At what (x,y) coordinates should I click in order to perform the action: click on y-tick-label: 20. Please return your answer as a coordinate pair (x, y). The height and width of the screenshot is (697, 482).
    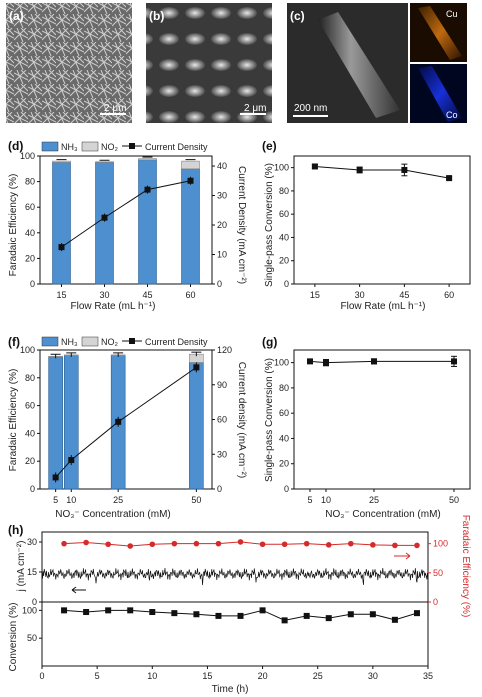
    Looking at the image, I should click on (30, 461).